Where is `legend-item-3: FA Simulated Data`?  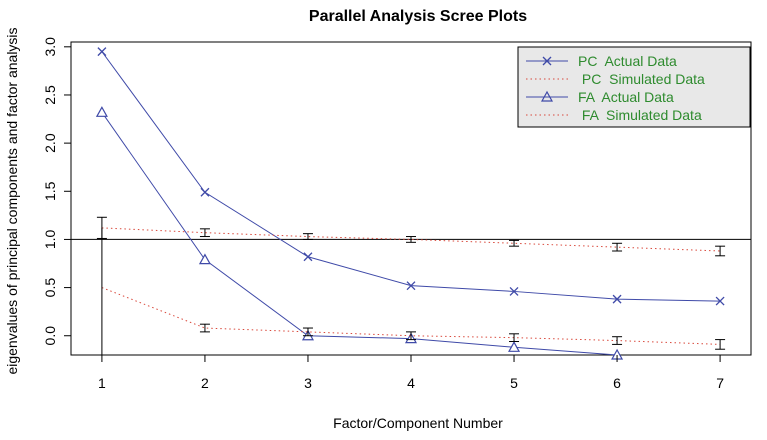 legend-item-3: FA Simulated Data is located at coordinates (614, 115).